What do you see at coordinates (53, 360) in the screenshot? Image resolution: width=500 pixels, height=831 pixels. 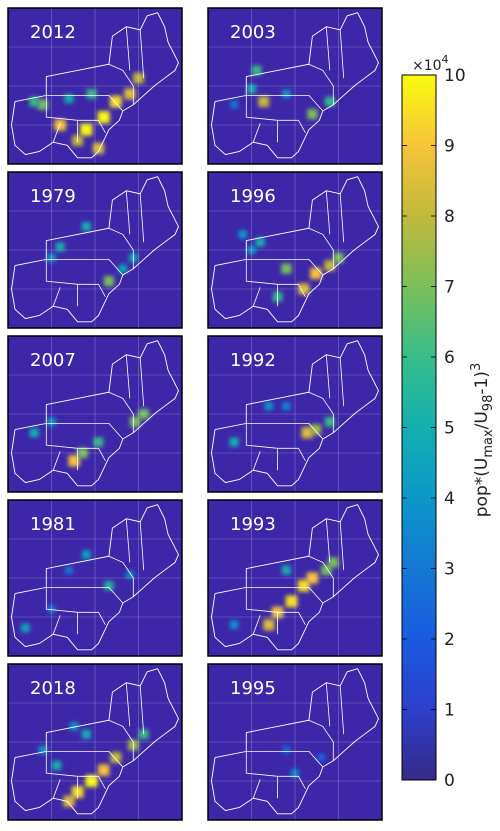 I see `panel-year-label: 2007` at bounding box center [53, 360].